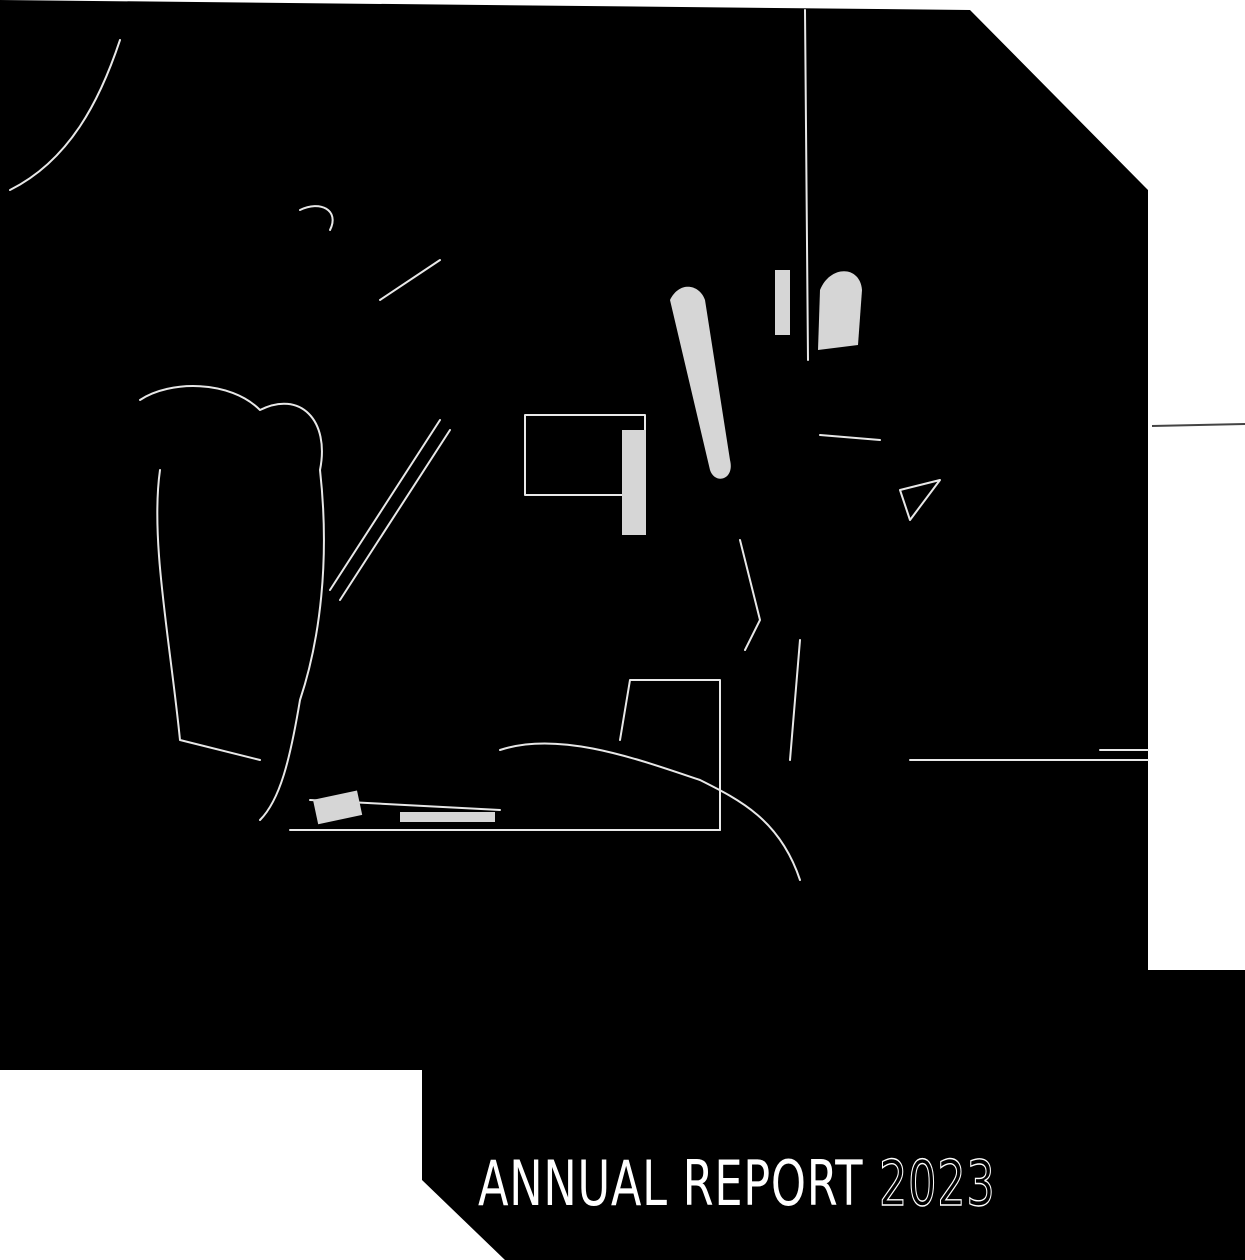 The height and width of the screenshot is (1260, 1245). What do you see at coordinates (1198, 425) in the screenshot?
I see `rule-line` at bounding box center [1198, 425].